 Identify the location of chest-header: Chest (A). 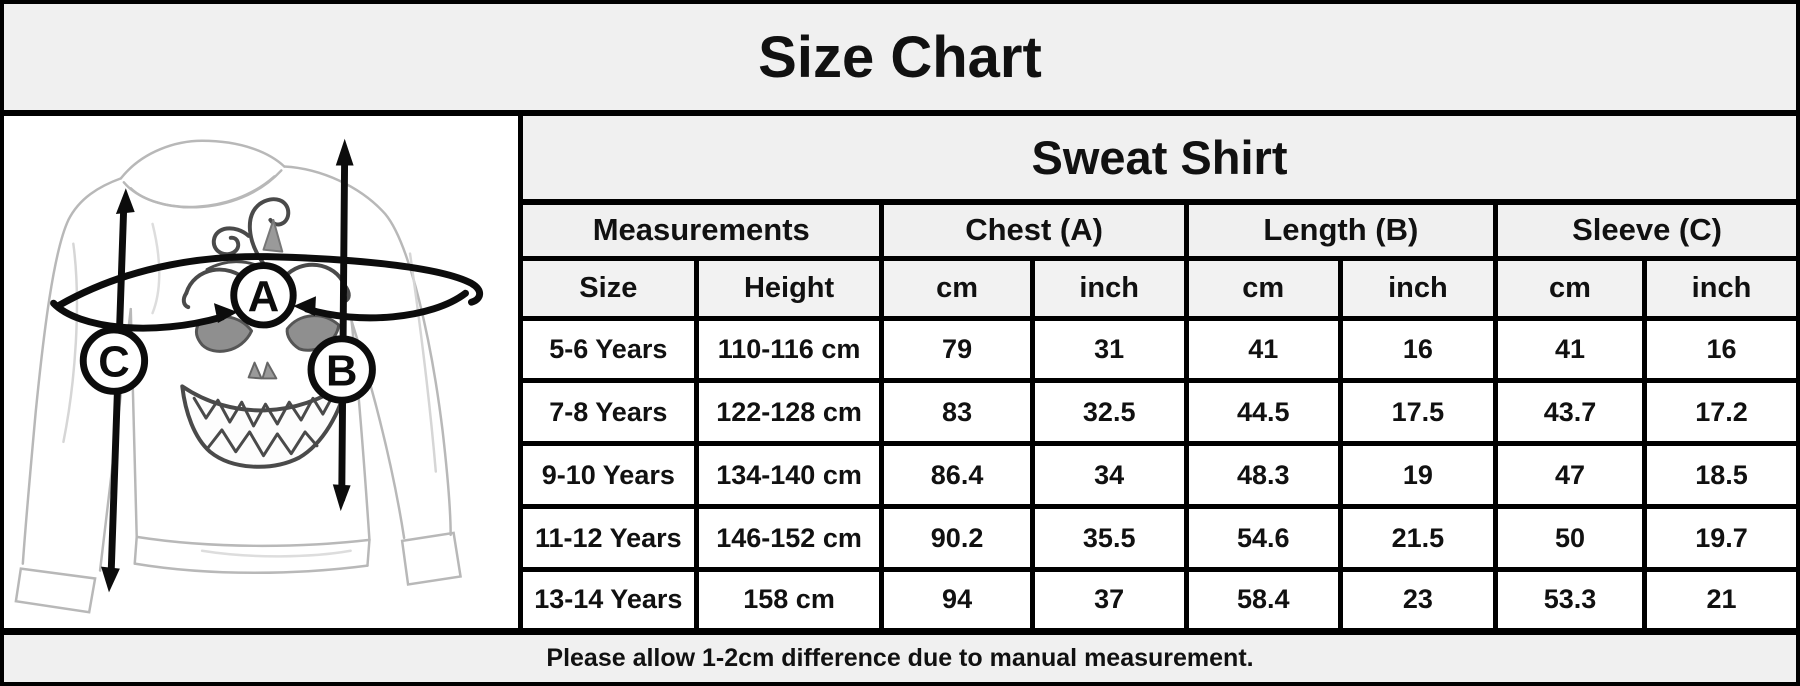
(1034, 230).